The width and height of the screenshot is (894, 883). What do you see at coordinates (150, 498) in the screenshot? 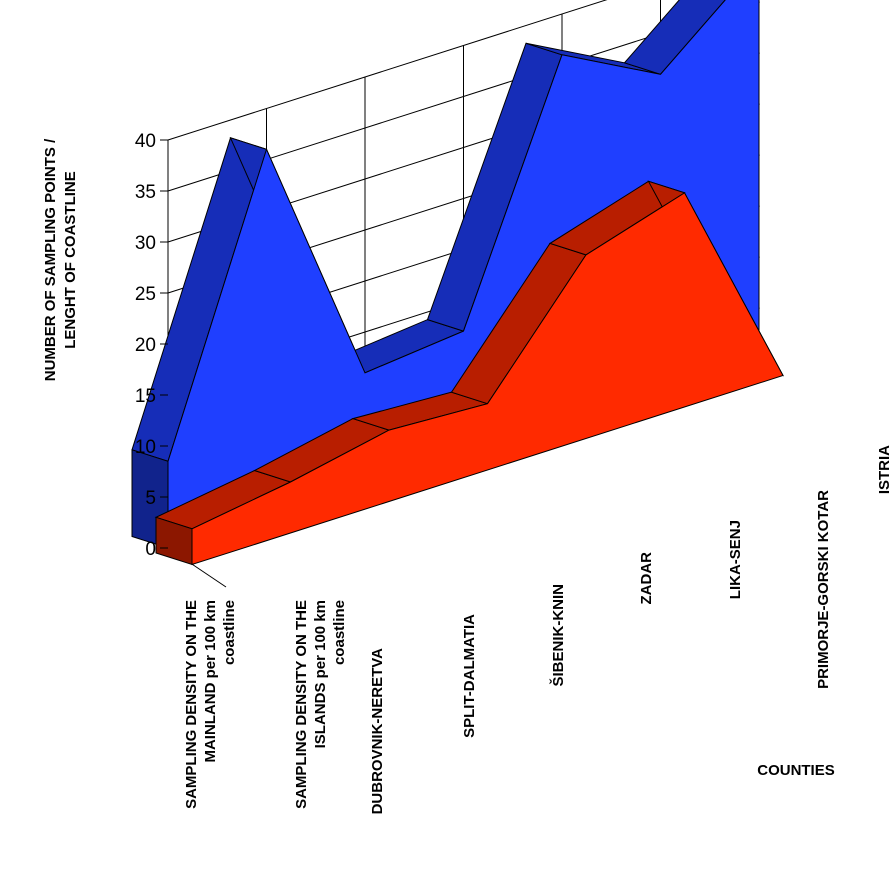
I see `y-tick-label: 5` at bounding box center [150, 498].